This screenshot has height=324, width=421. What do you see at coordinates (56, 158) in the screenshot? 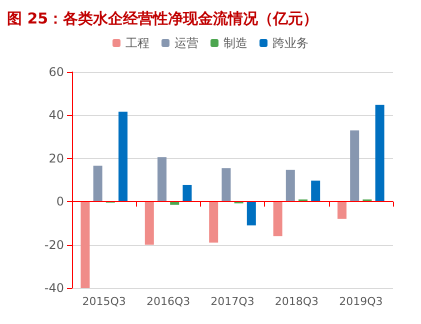
I see `y-tick-label: 20` at bounding box center [56, 158].